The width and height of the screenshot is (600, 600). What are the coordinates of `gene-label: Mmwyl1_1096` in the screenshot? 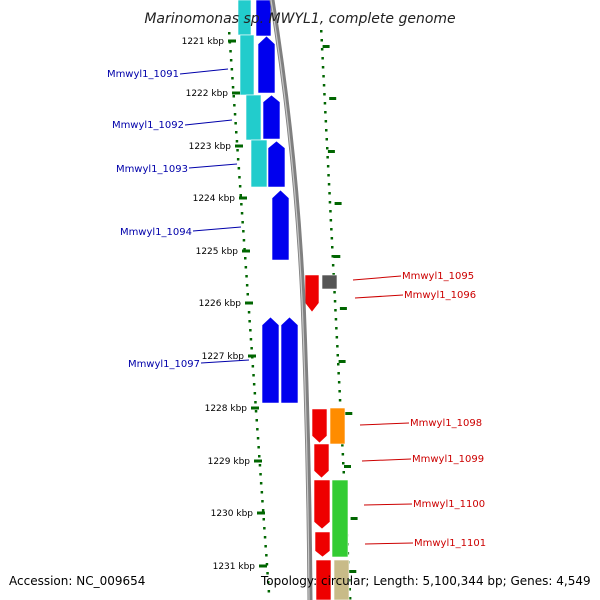 It's located at (440, 295).